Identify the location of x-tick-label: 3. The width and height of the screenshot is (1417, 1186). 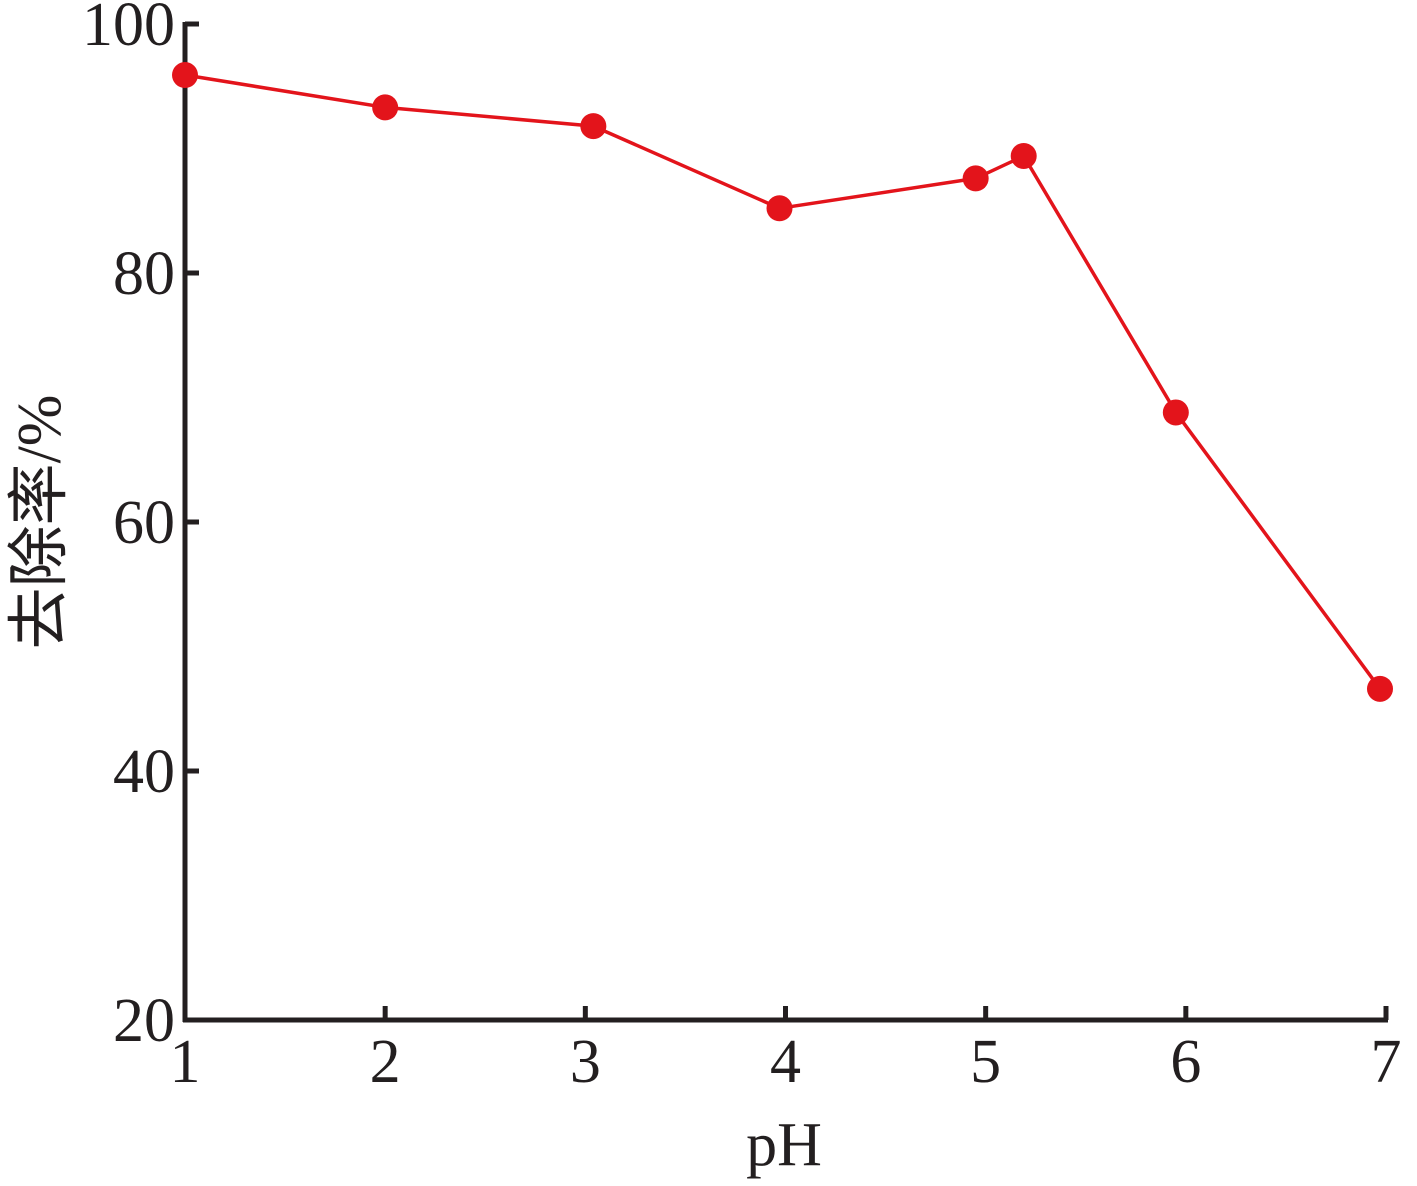
(585, 1062).